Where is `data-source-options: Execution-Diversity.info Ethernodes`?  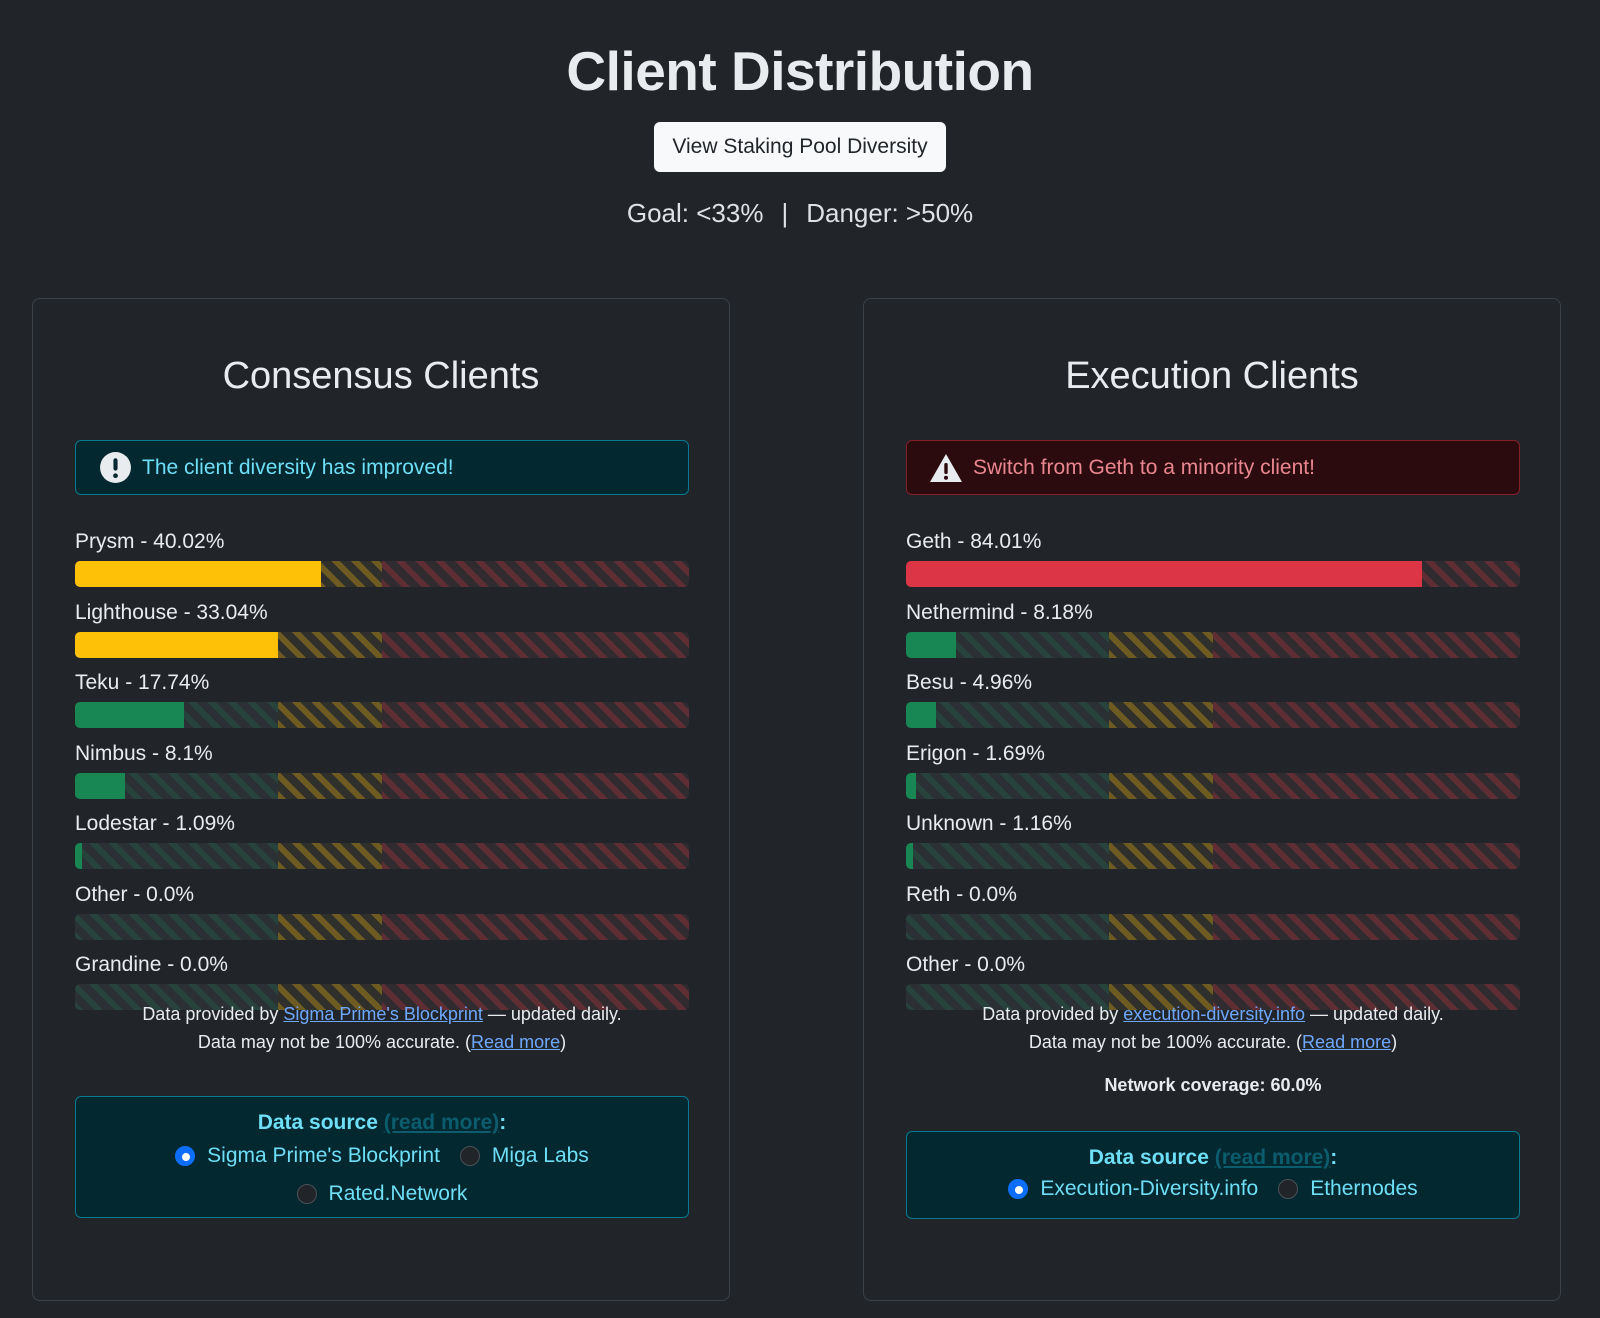 data-source-options: Execution-Diversity.info Ethernodes is located at coordinates (1213, 1191).